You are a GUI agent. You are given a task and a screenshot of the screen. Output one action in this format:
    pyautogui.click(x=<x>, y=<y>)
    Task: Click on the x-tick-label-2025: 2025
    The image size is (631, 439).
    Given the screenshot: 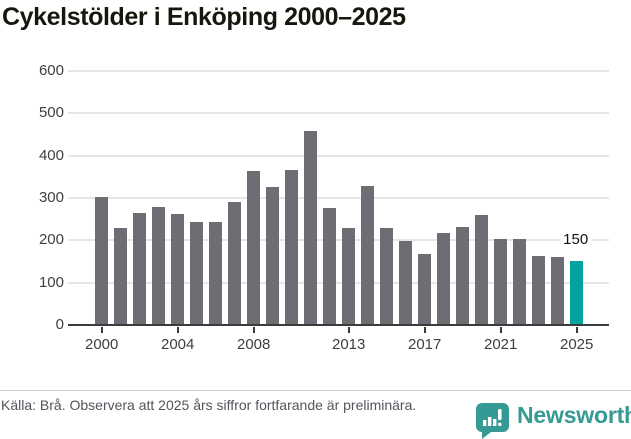 What is the action you would take?
    pyautogui.click(x=577, y=344)
    